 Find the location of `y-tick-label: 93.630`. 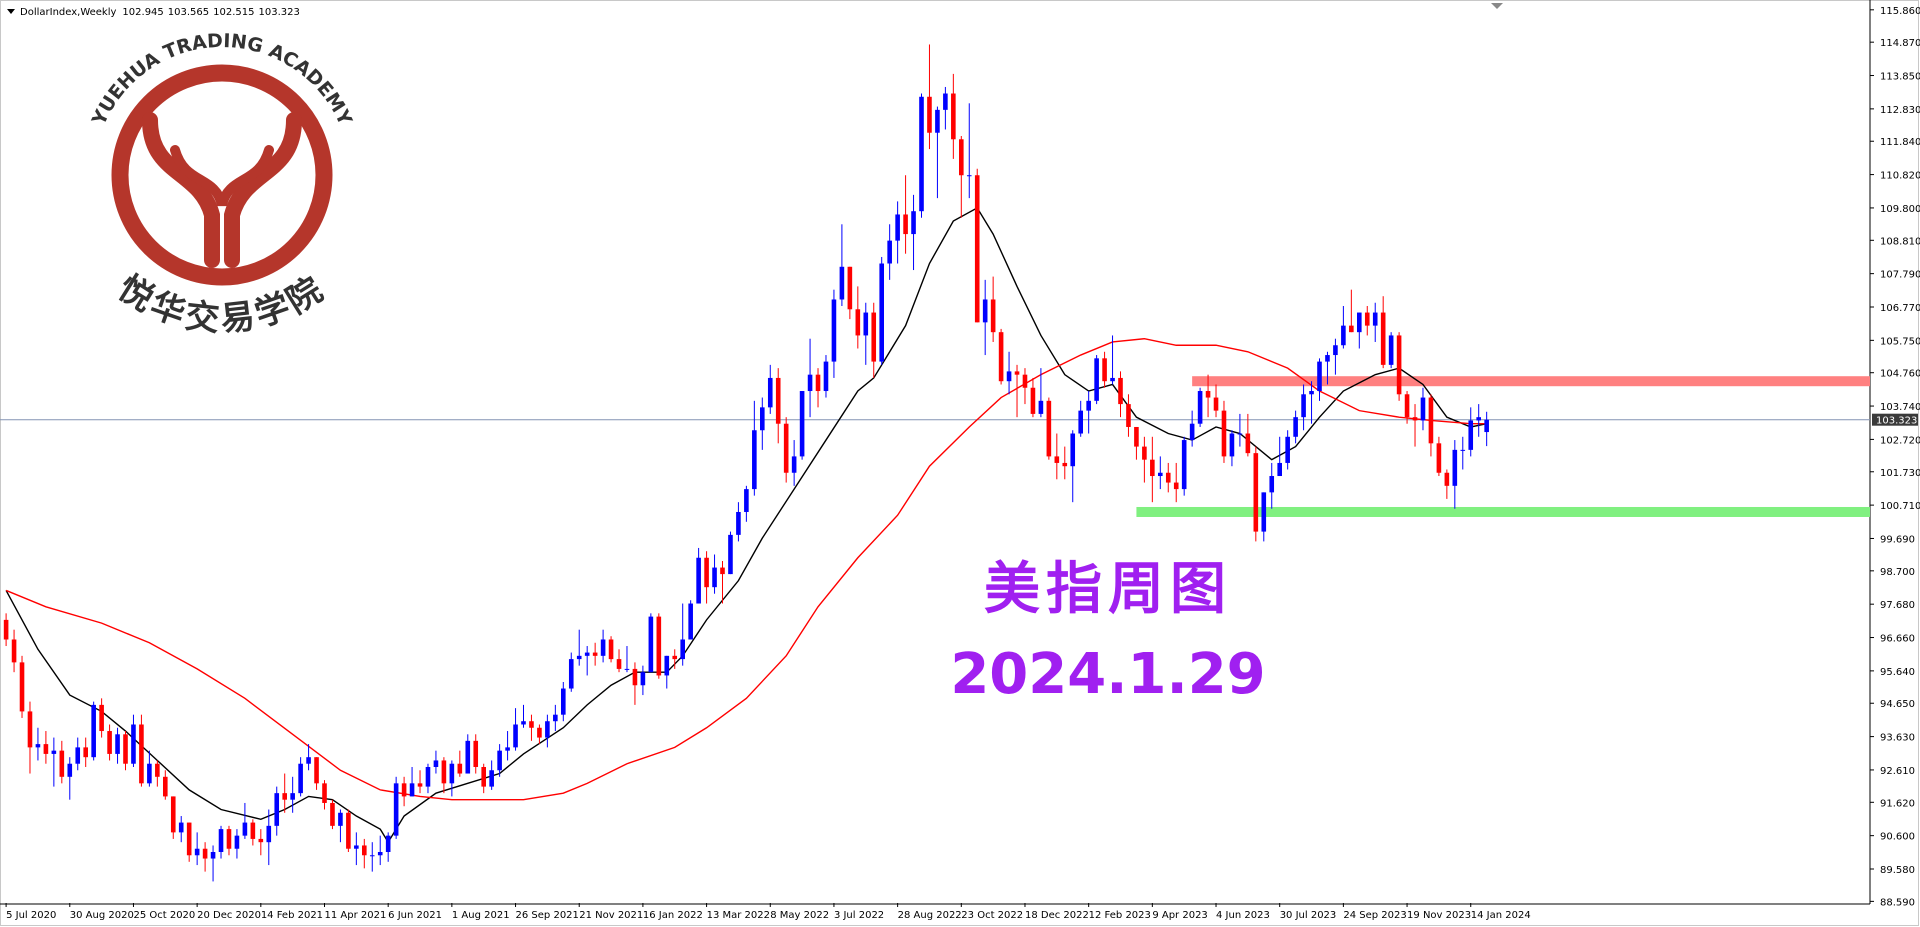

y-tick-label: 93.630 is located at coordinates (1897, 738).